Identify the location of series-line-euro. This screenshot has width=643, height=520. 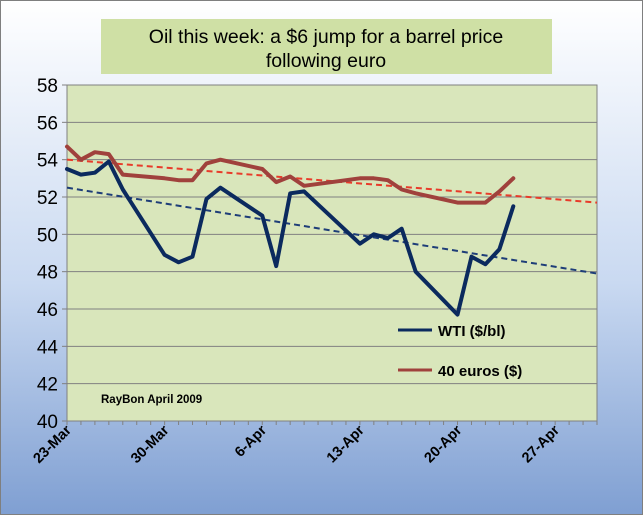
(290, 174).